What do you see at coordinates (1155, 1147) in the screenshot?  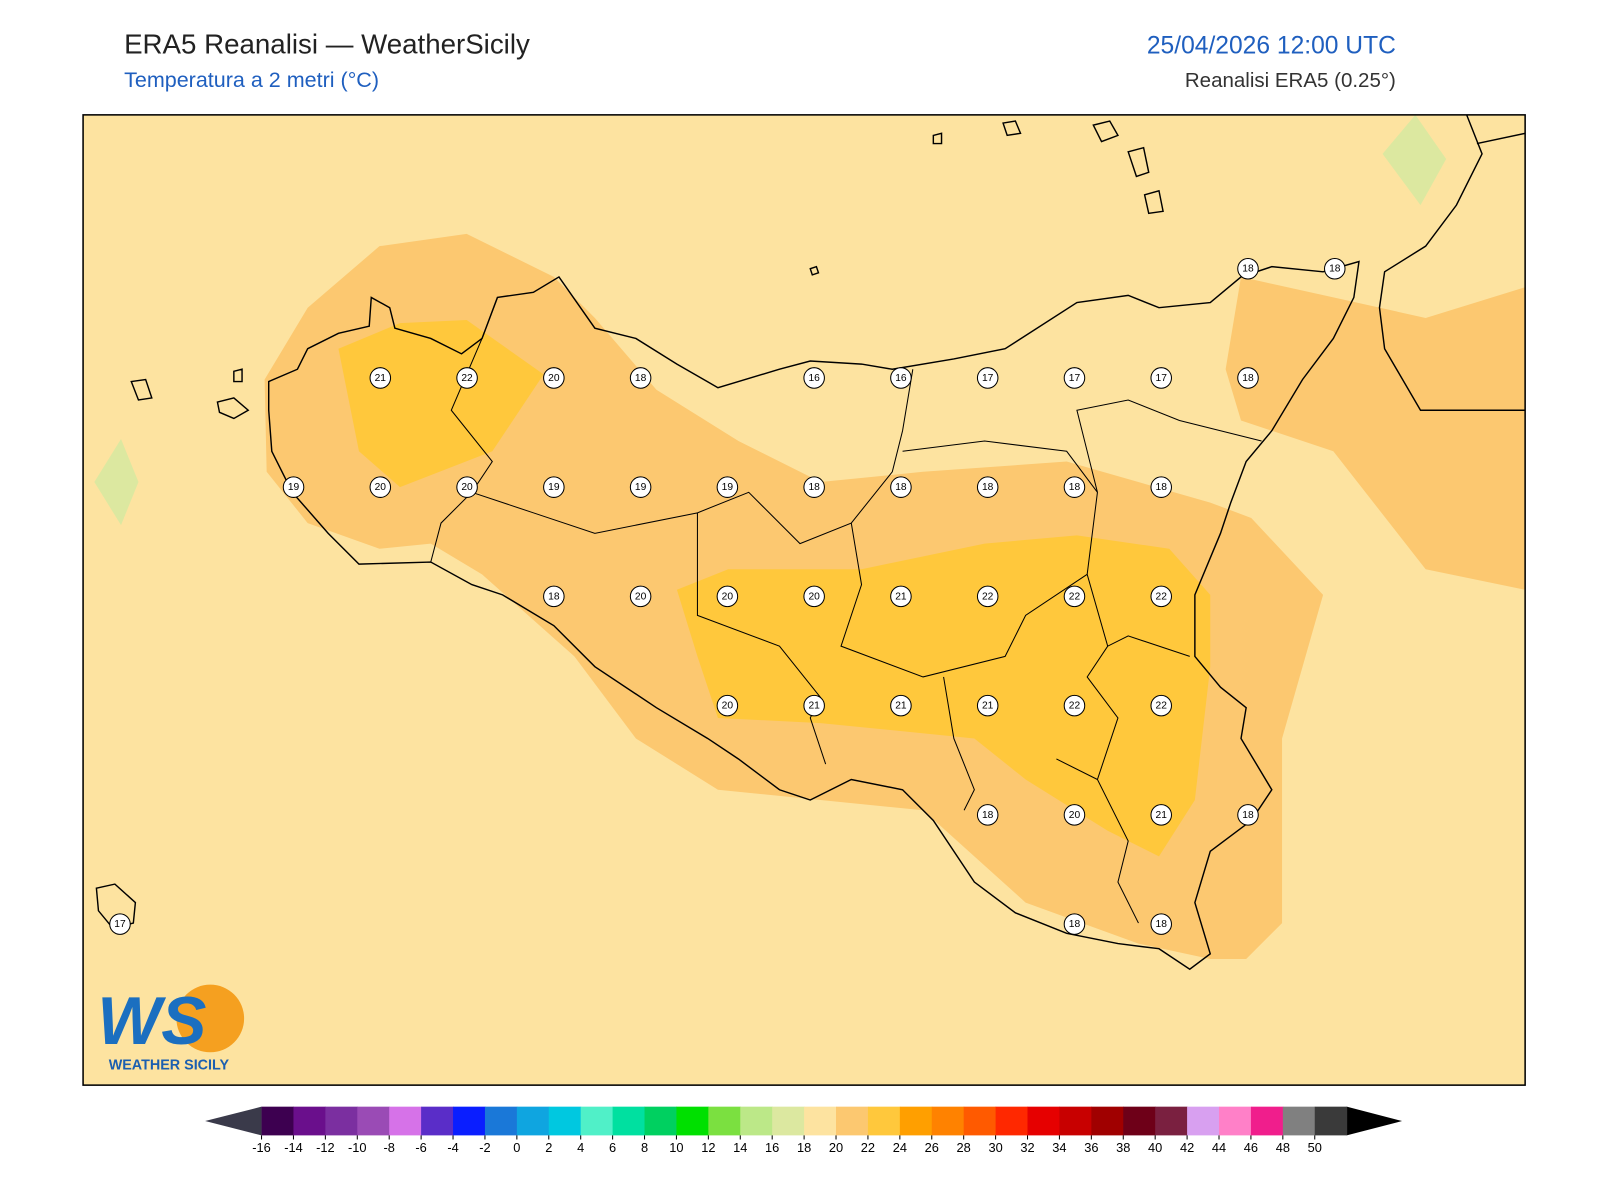 I see `colorbar-label: 40` at bounding box center [1155, 1147].